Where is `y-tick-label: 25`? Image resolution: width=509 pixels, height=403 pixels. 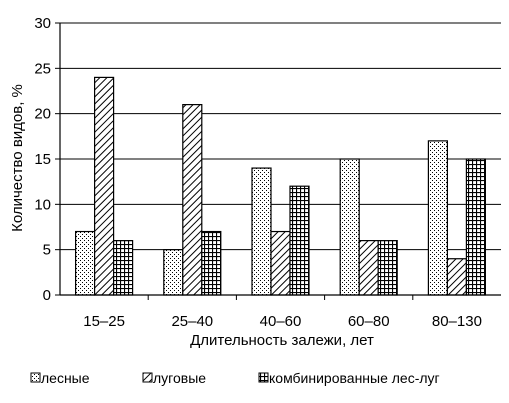
y-tick-label: 25 is located at coordinates (42, 68).